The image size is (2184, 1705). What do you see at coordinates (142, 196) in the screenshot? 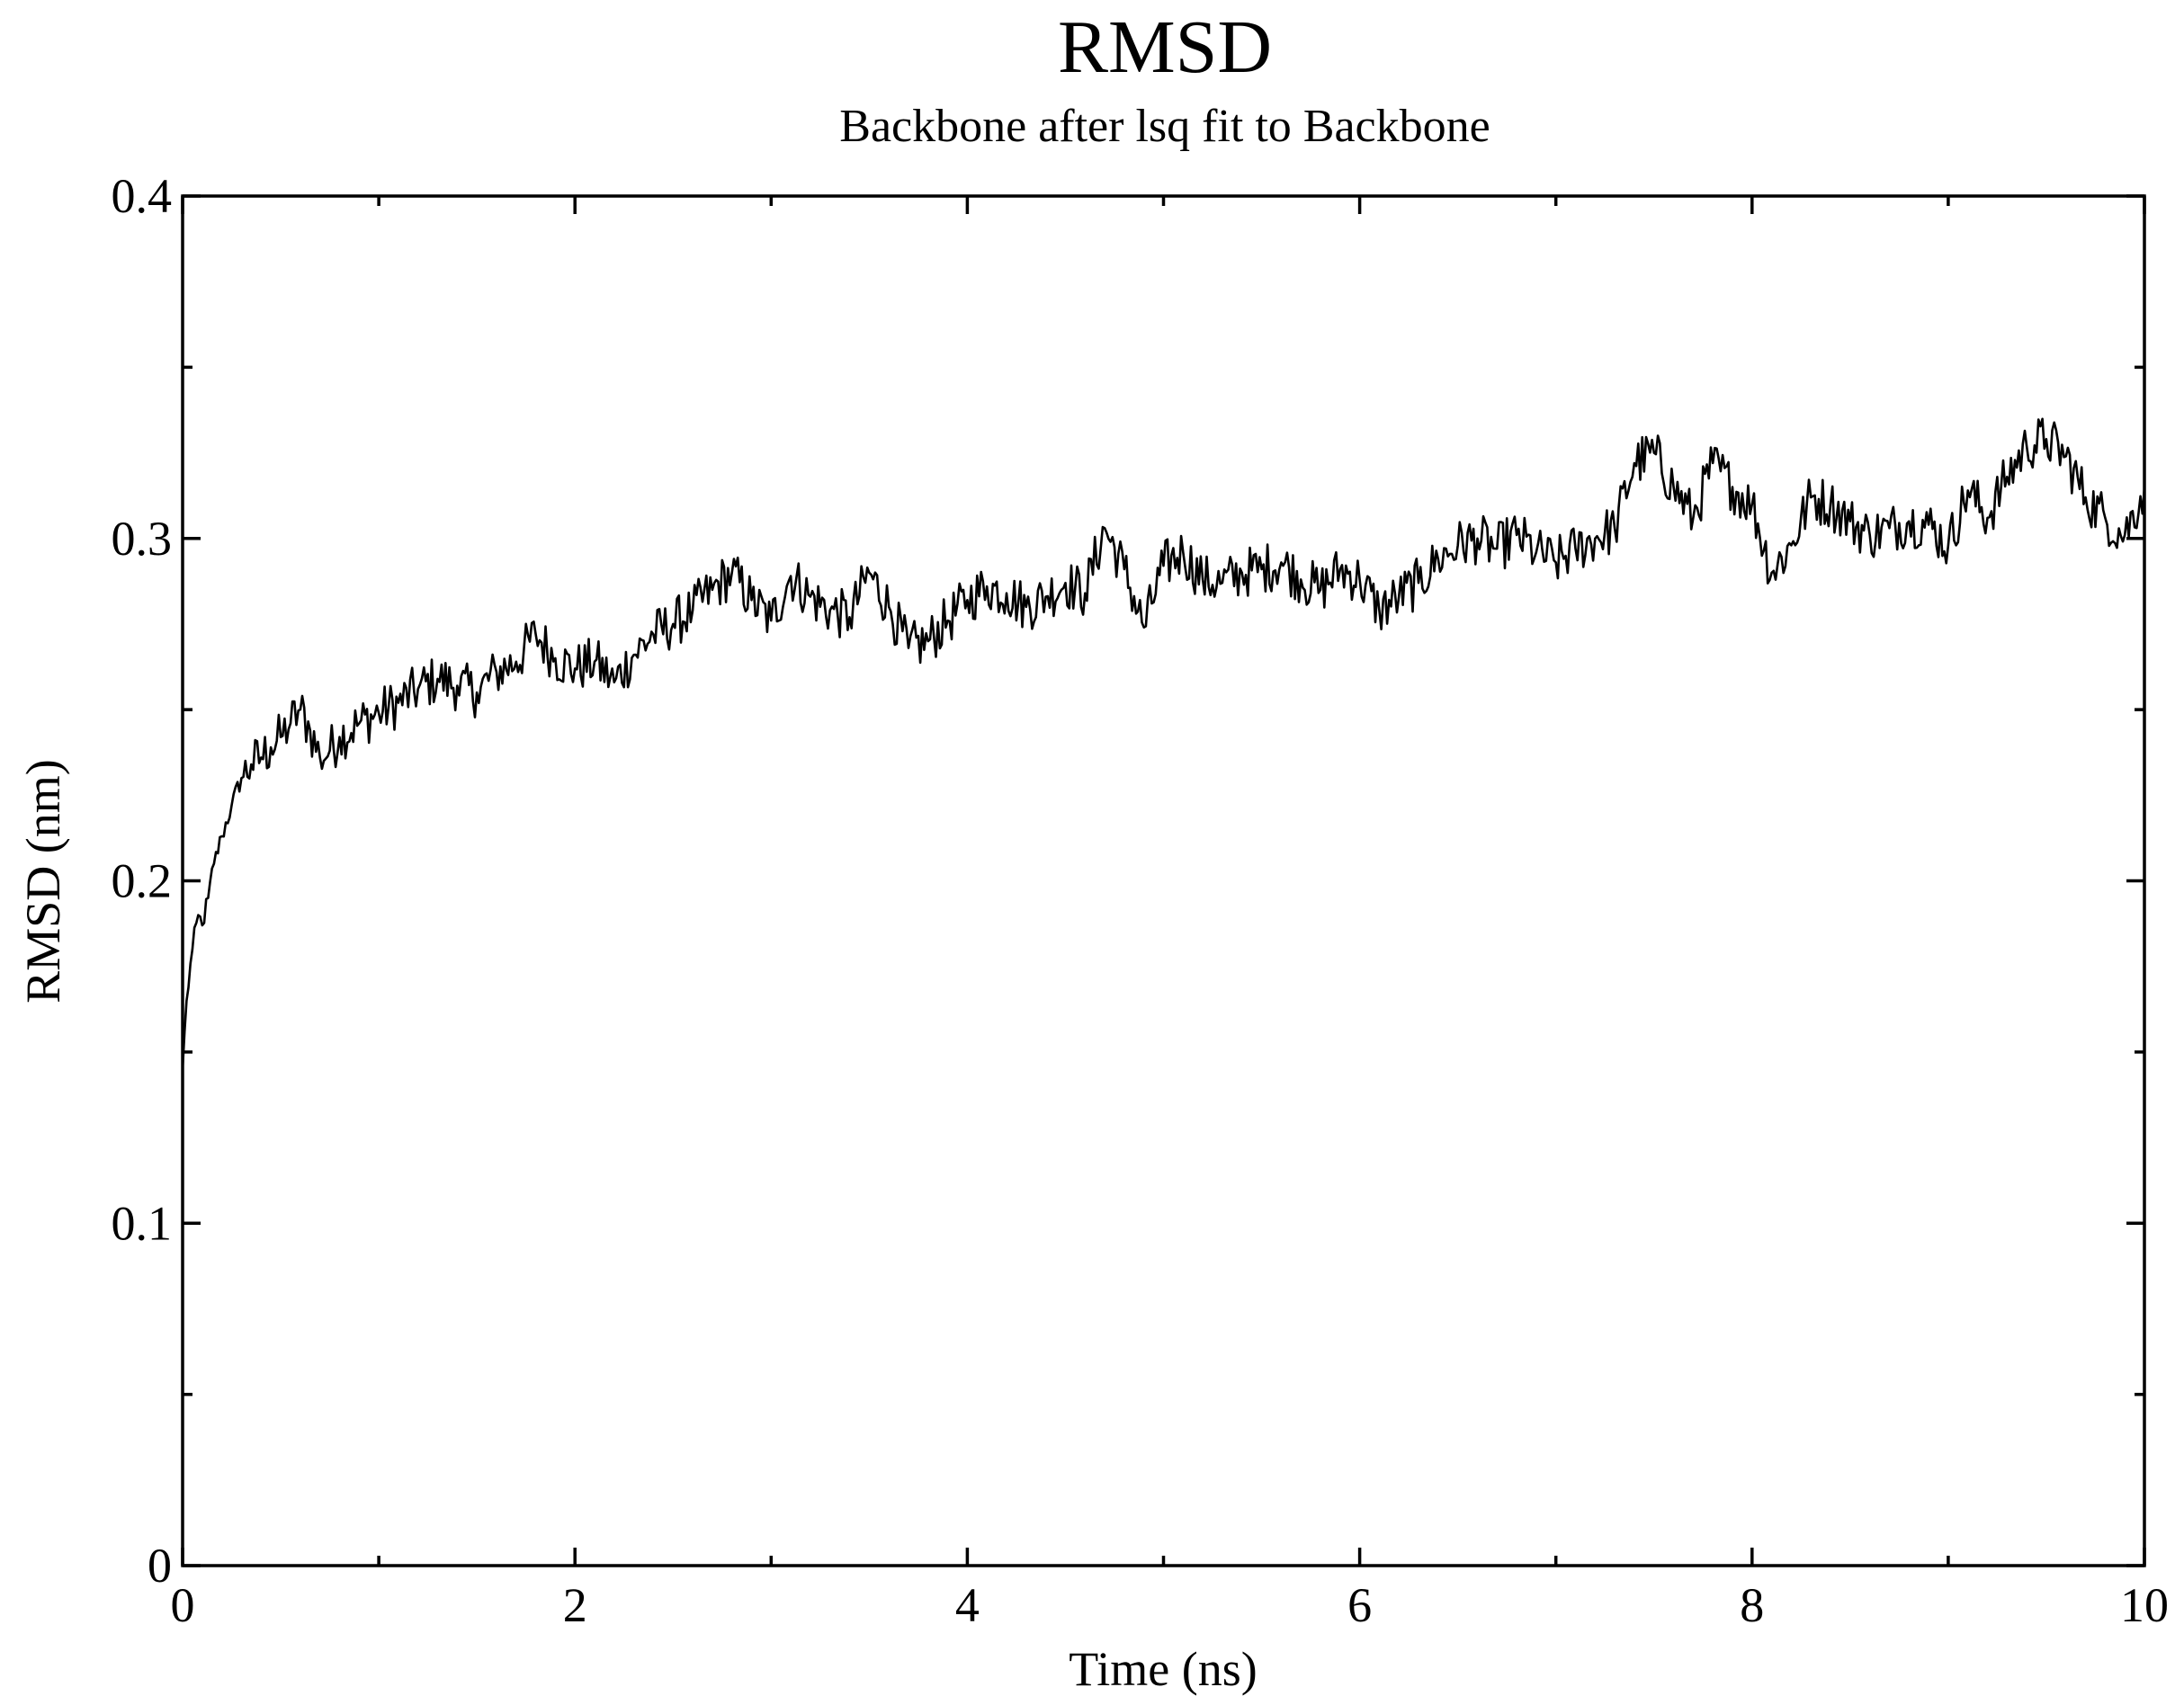
I see `y-tick-label: 0.4` at bounding box center [142, 196].